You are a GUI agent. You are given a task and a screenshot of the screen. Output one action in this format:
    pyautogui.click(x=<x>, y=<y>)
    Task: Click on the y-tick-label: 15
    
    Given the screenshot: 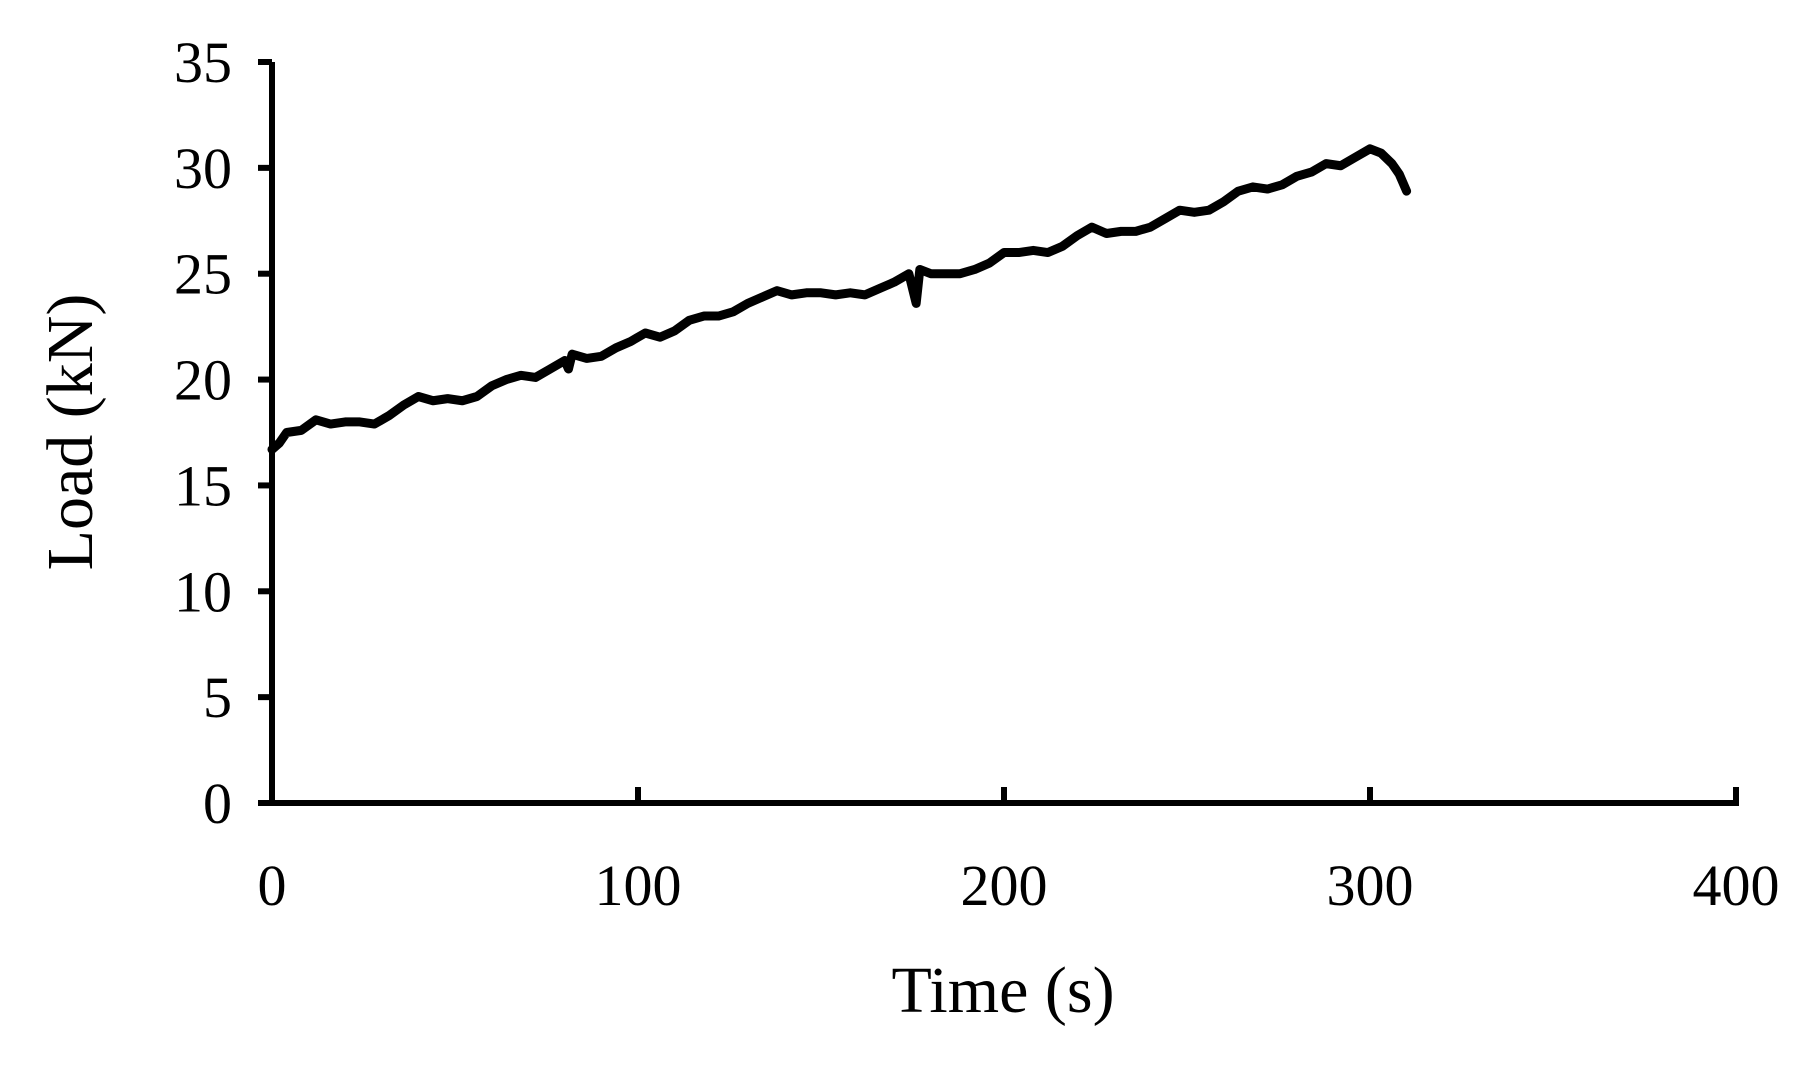 What is the action you would take?
    pyautogui.click(x=203, y=485)
    